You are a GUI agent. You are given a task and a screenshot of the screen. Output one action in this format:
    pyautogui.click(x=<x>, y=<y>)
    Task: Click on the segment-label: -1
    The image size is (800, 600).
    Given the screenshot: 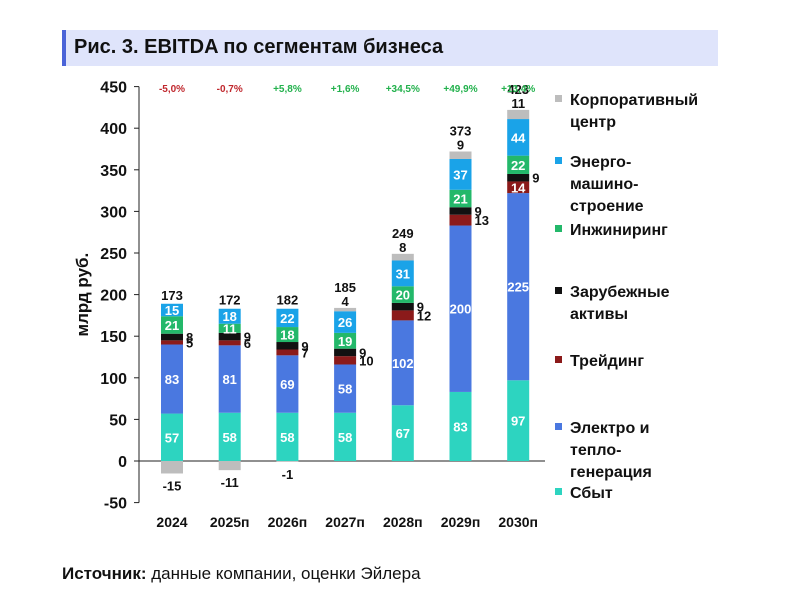 What is the action you would take?
    pyautogui.click(x=288, y=474)
    